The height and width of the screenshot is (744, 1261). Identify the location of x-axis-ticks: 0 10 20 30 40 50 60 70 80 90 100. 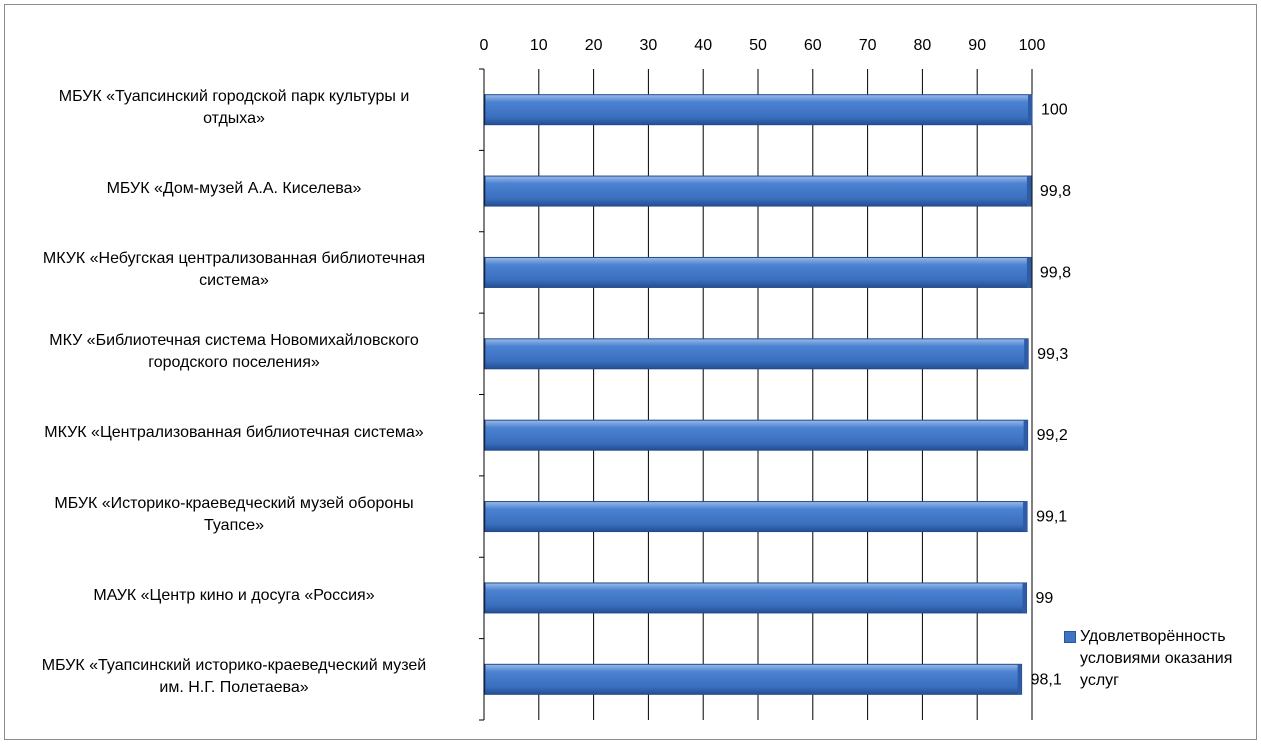
(763, 45).